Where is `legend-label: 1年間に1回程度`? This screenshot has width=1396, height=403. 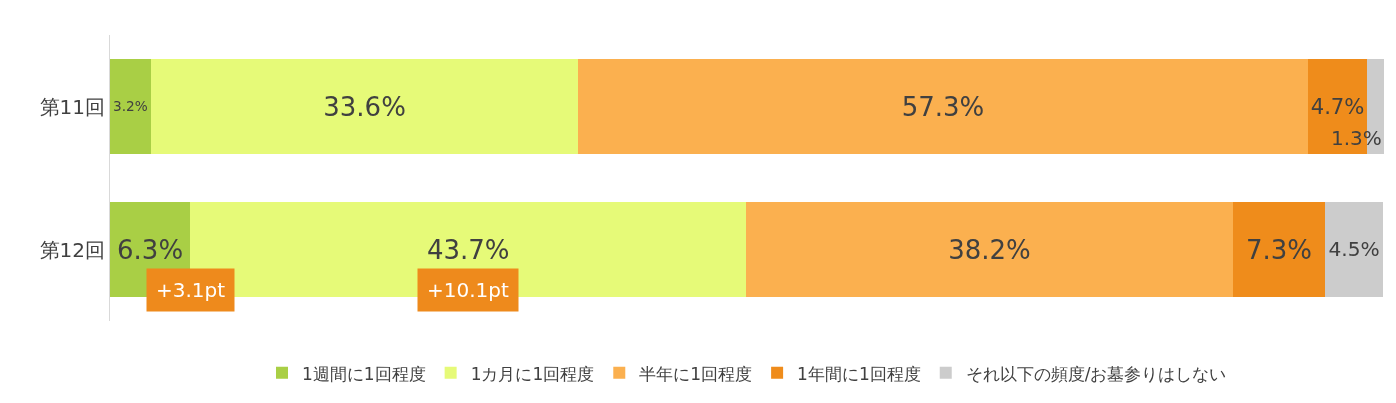 legend-label: 1年間に1回程度 is located at coordinates (859, 373).